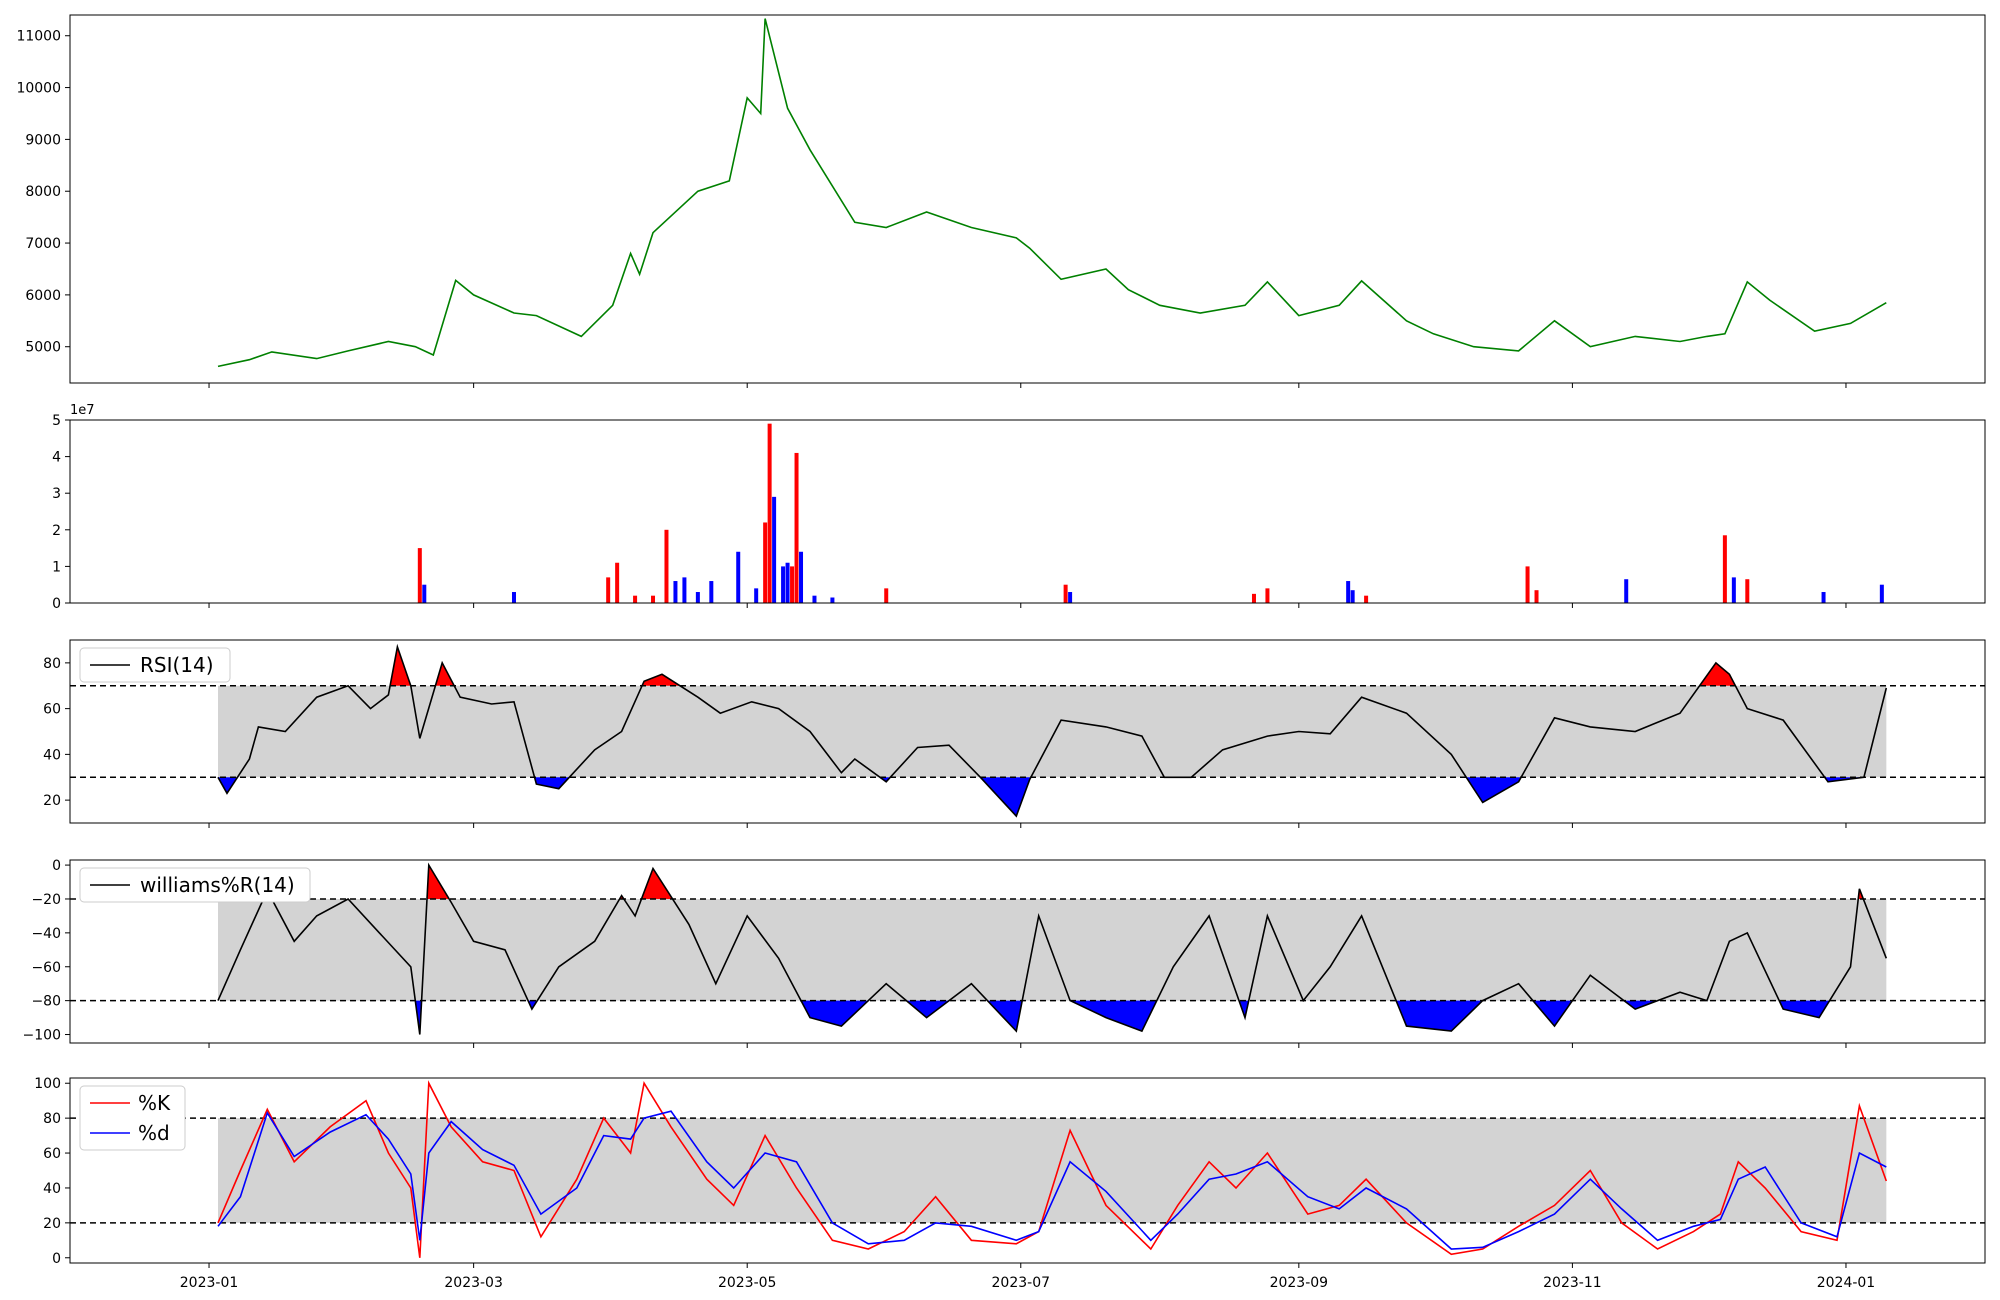  Describe the element at coordinates (1122, 1017) in the screenshot. I see `oversold-fill` at that location.